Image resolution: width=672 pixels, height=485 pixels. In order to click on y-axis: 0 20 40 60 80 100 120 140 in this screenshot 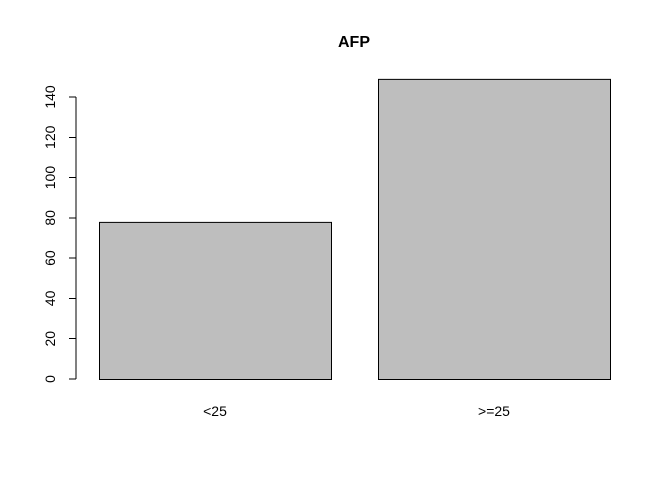, I will do `click(59, 234)`.